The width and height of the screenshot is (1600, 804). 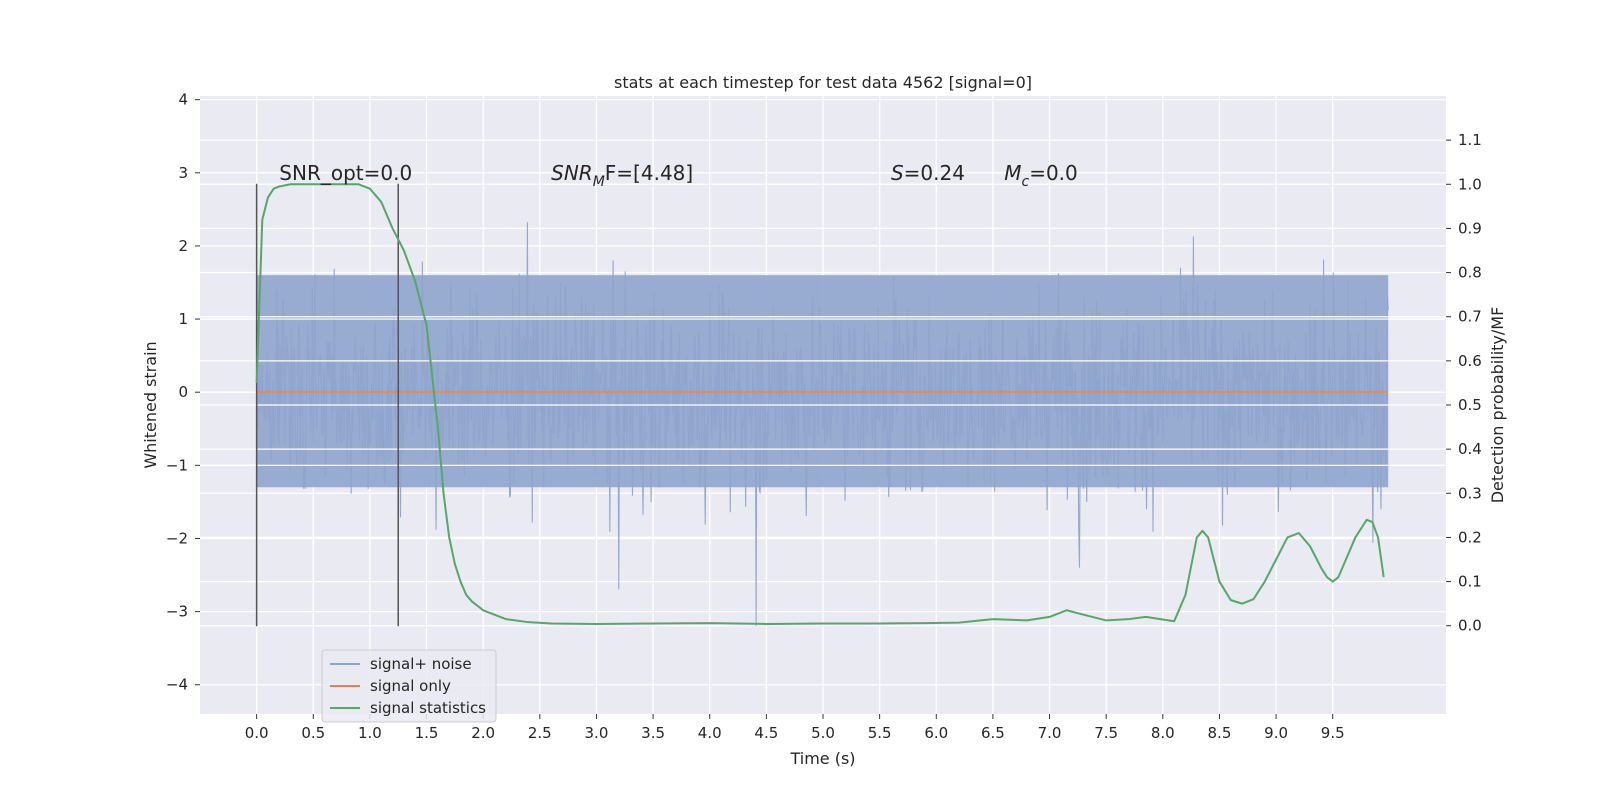 I want to click on y-right-tick-label: 0.6, so click(x=1470, y=361).